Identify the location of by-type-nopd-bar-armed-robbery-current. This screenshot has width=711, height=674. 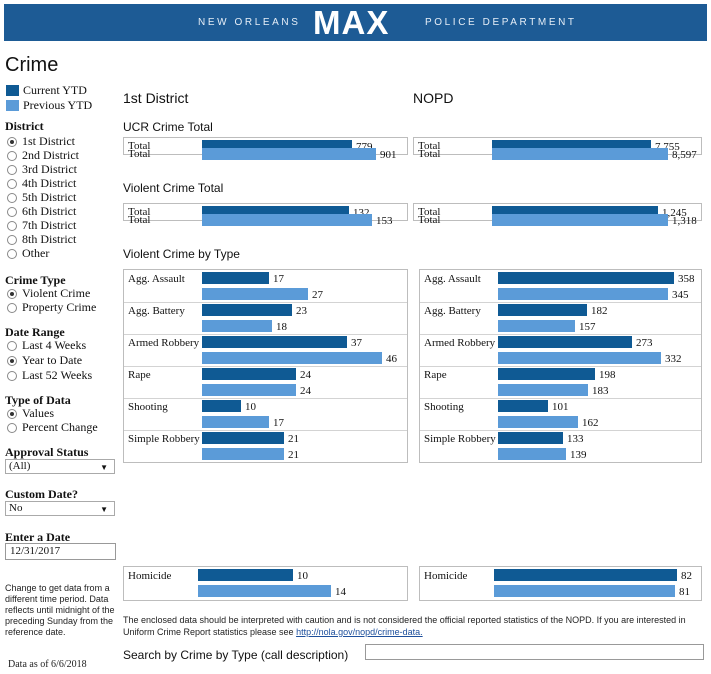
(565, 342).